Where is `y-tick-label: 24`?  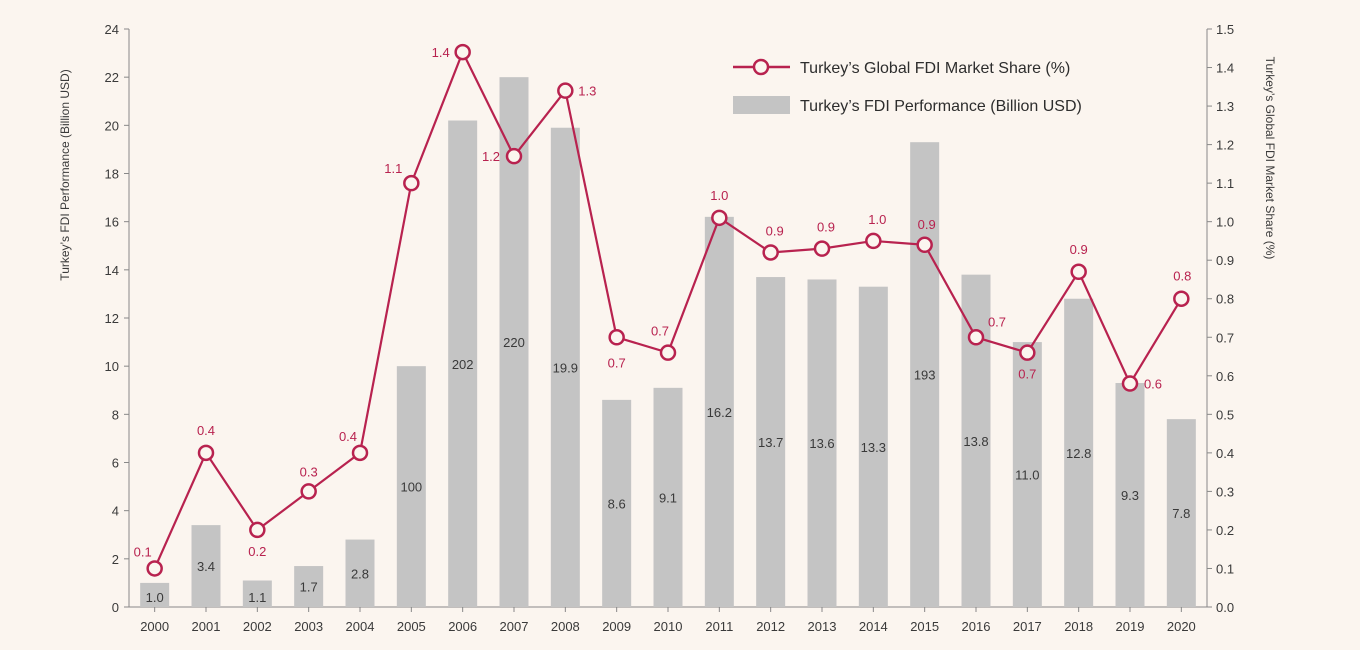
y-tick-label: 24 is located at coordinates (112, 29).